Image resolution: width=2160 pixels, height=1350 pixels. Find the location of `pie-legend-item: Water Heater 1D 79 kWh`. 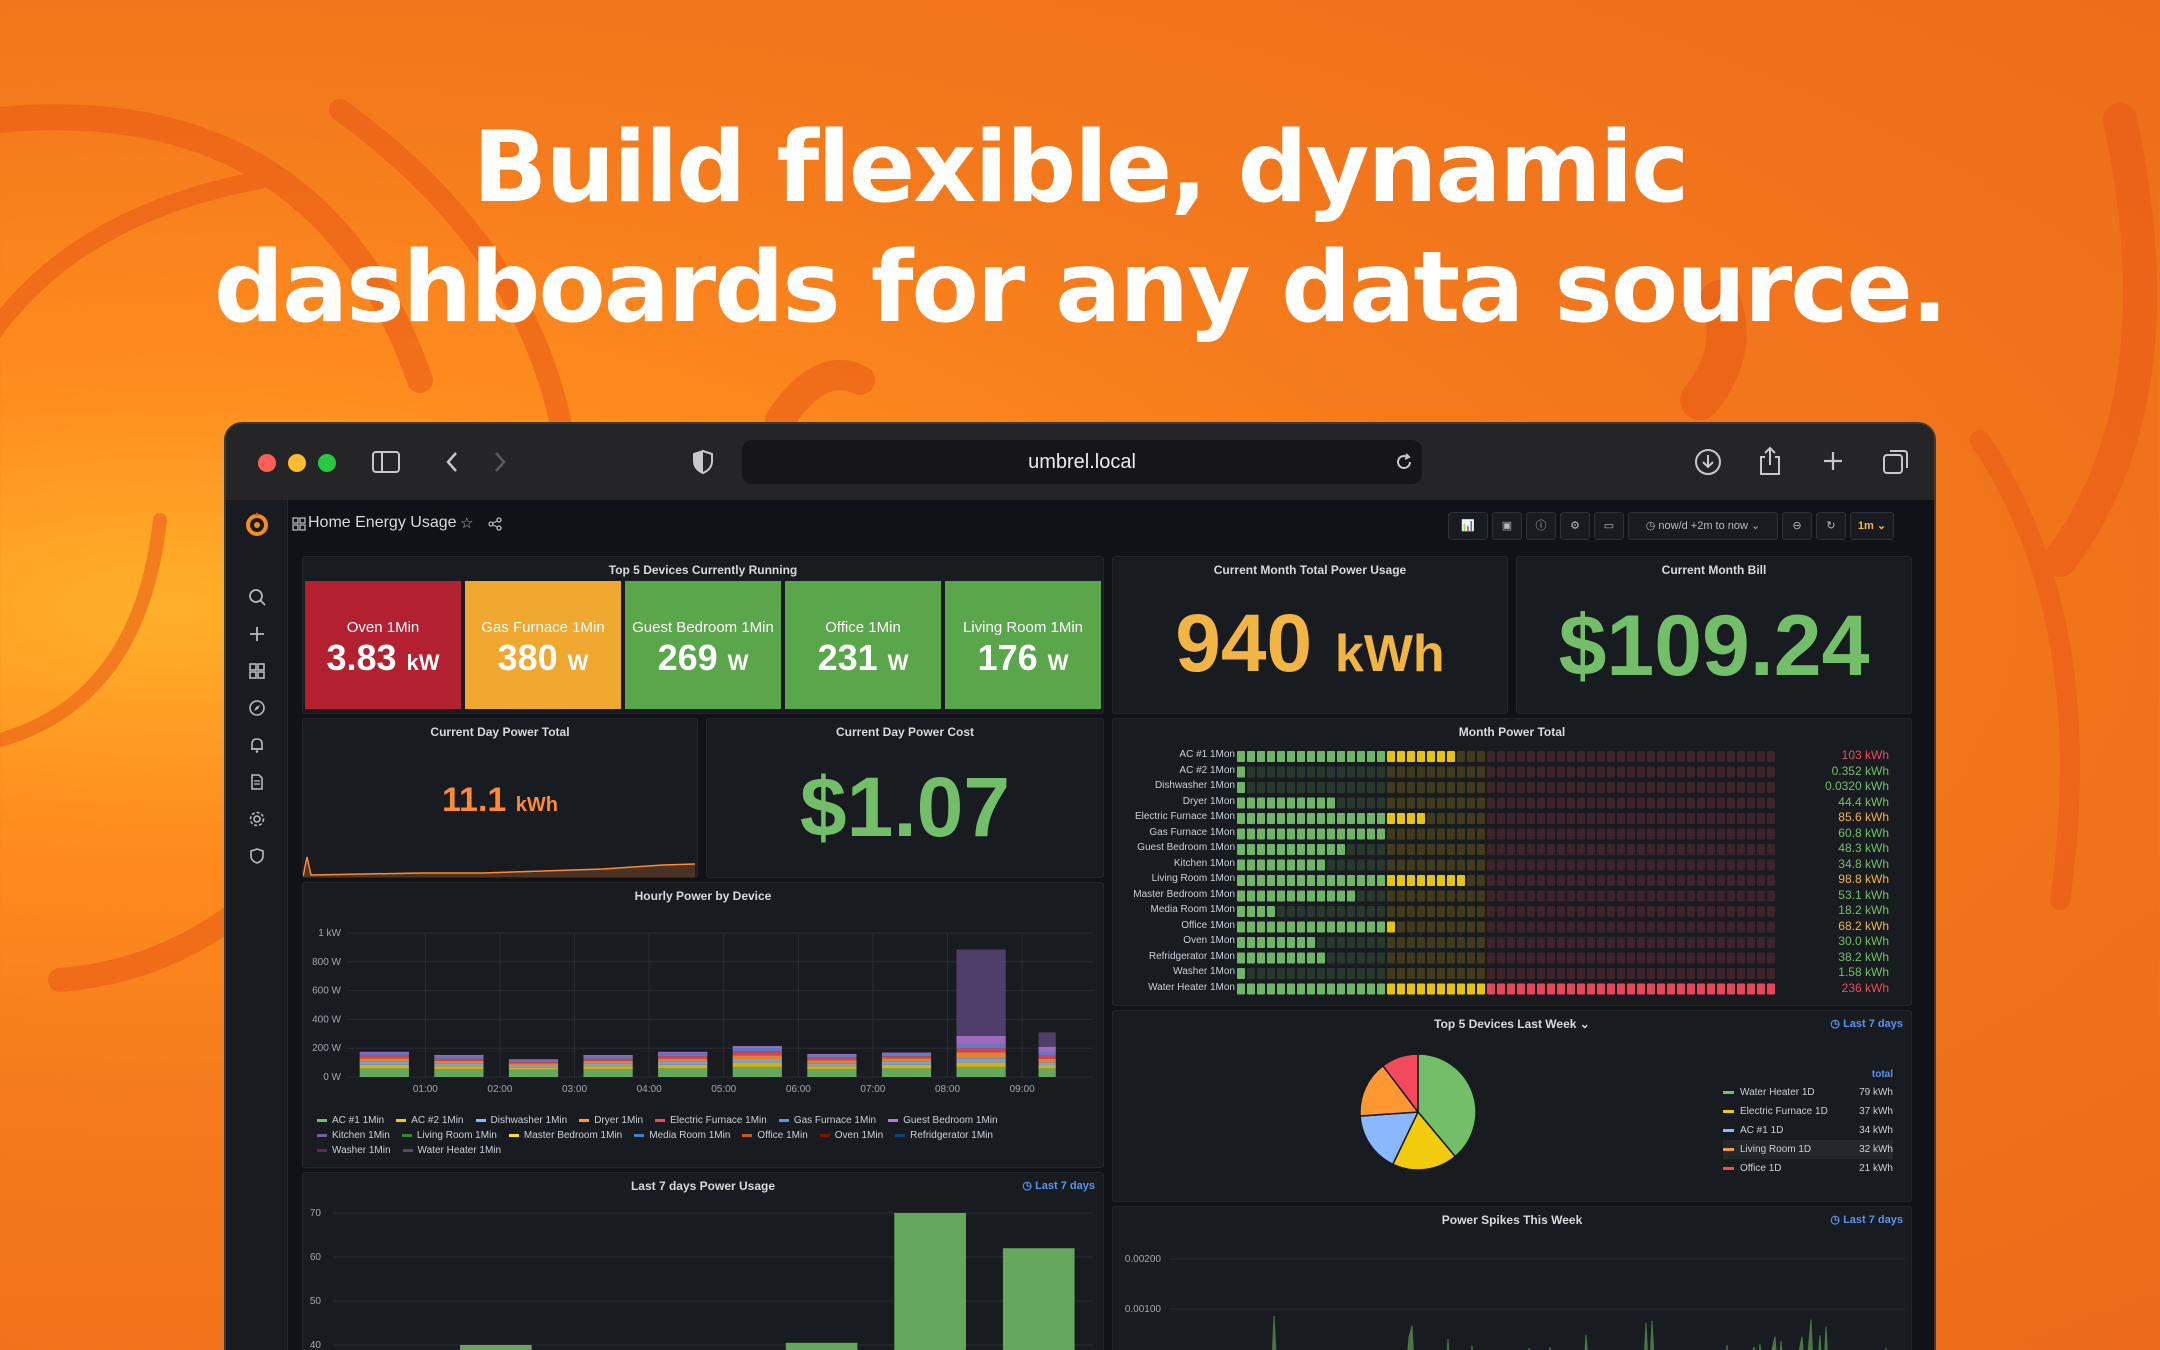

pie-legend-item: Water Heater 1D 79 kWh is located at coordinates (1808, 1092).